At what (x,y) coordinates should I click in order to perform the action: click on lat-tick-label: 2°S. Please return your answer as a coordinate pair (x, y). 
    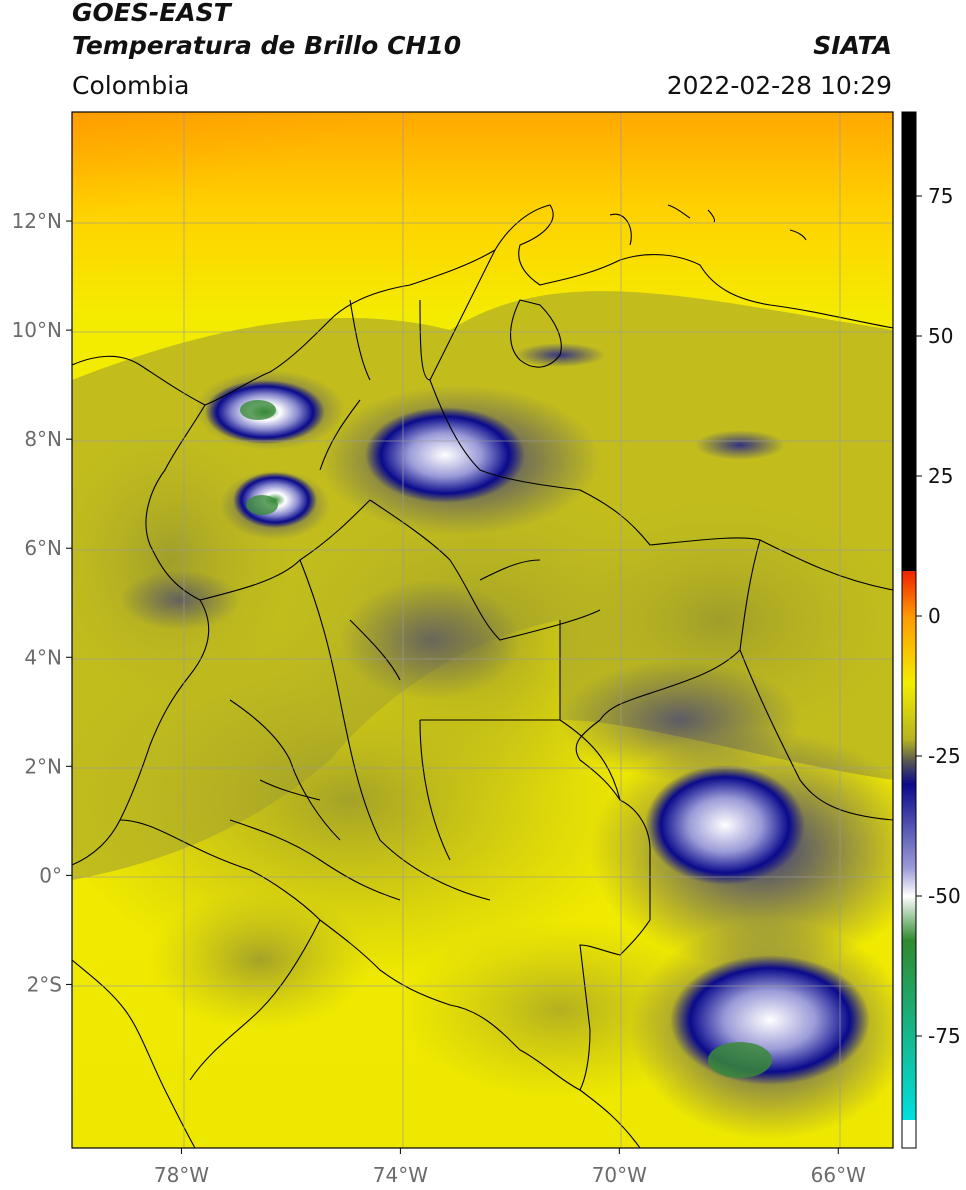
    Looking at the image, I should click on (44, 984).